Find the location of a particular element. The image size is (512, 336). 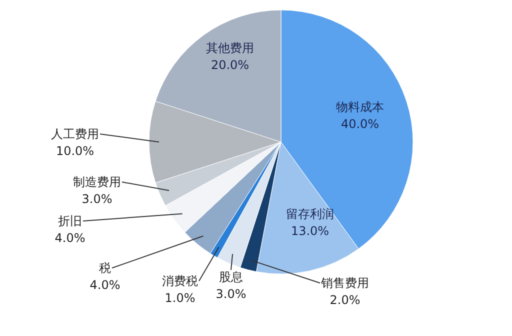

slice-label: 留存利润 is located at coordinates (310, 214).